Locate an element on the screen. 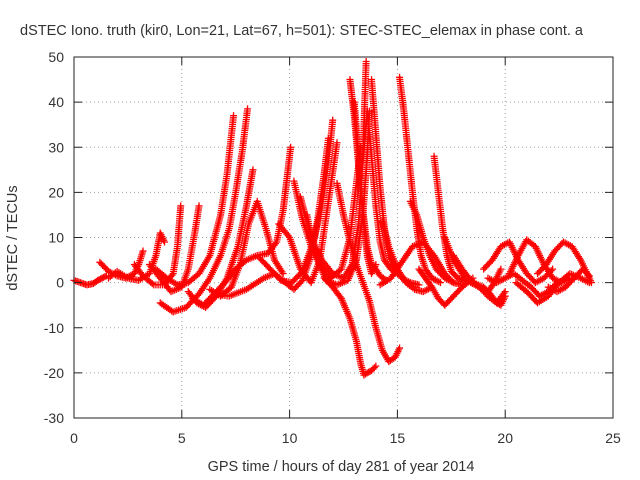 This screenshot has width=640, height=480. x-axis-label: GPS time / hours of day 281 of year 2014 is located at coordinates (341, 467).